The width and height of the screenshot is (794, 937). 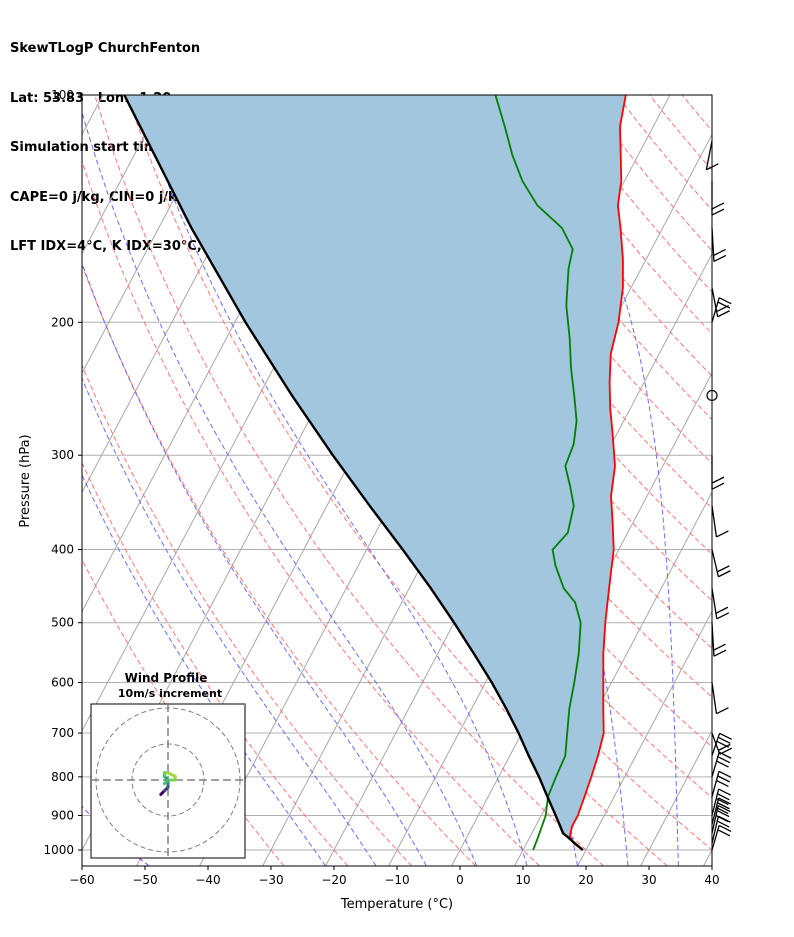 What do you see at coordinates (711, 880) in the screenshot?
I see `x-tick-label: 40` at bounding box center [711, 880].